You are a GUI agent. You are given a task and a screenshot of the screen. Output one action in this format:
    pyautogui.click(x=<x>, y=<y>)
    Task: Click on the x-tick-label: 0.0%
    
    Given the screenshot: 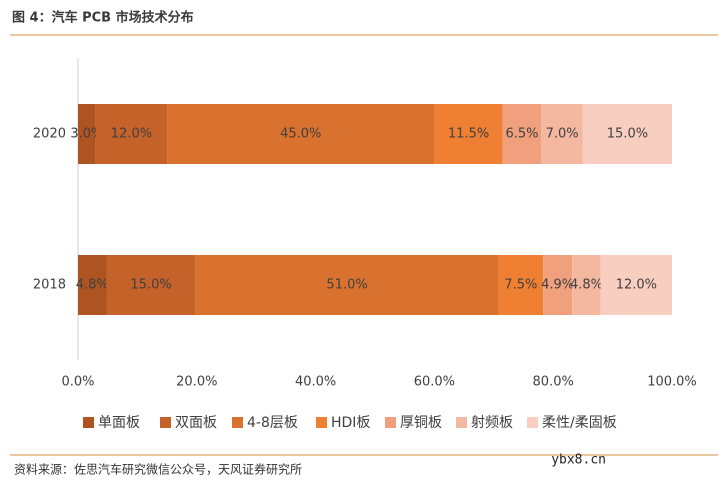 What is the action you would take?
    pyautogui.click(x=77, y=382)
    